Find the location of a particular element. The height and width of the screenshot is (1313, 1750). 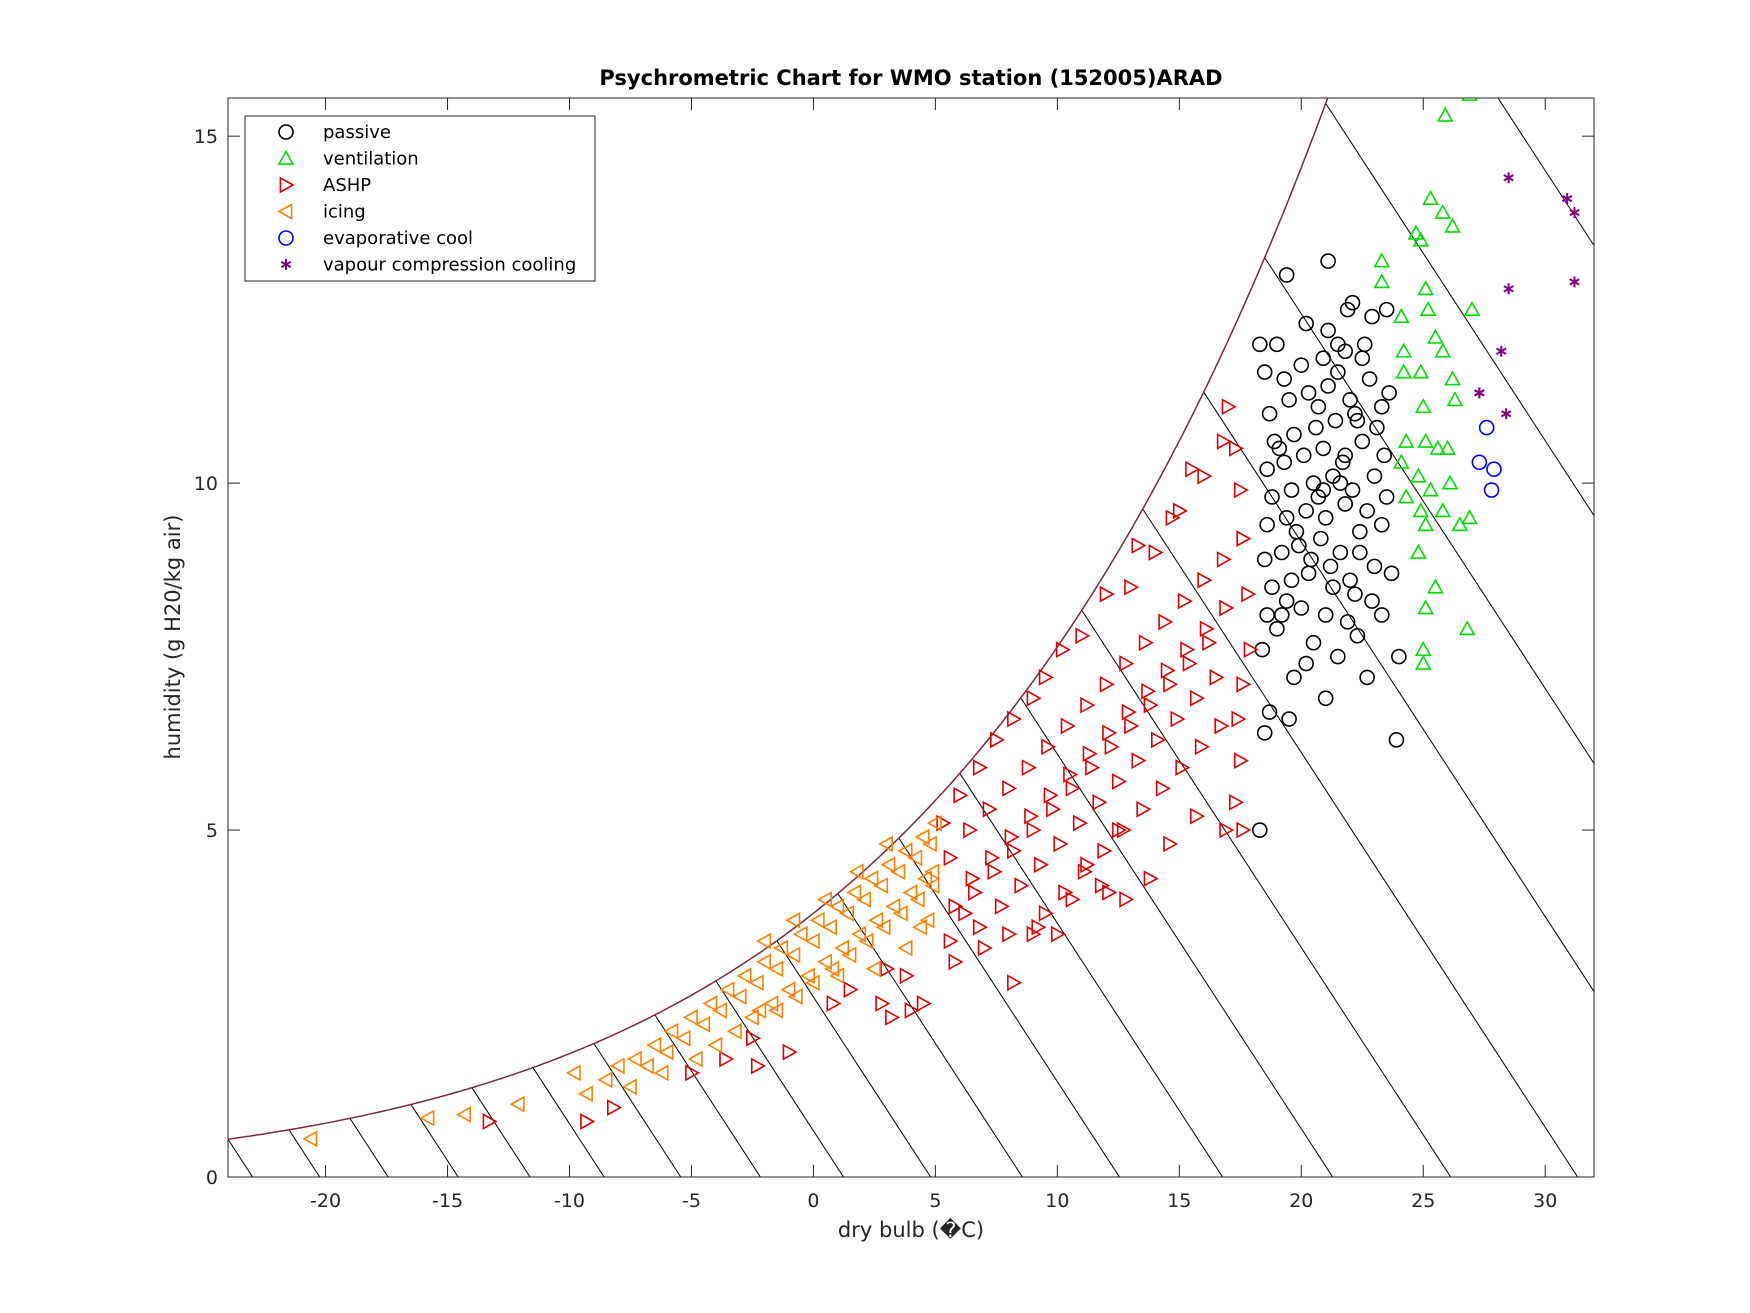

x-tick-label: 5 is located at coordinates (935, 1201).